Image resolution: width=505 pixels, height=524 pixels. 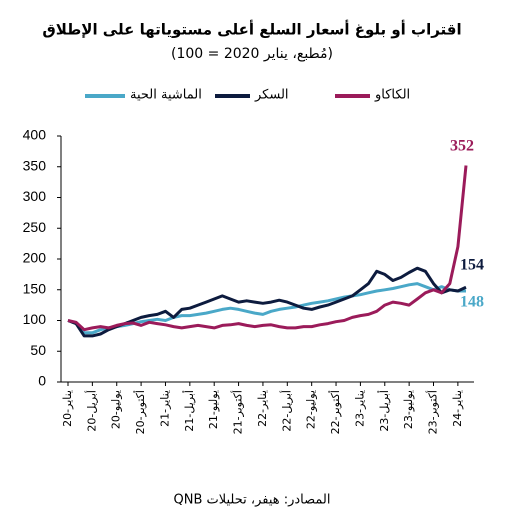 I want to click on series-line, so click(x=267, y=302).